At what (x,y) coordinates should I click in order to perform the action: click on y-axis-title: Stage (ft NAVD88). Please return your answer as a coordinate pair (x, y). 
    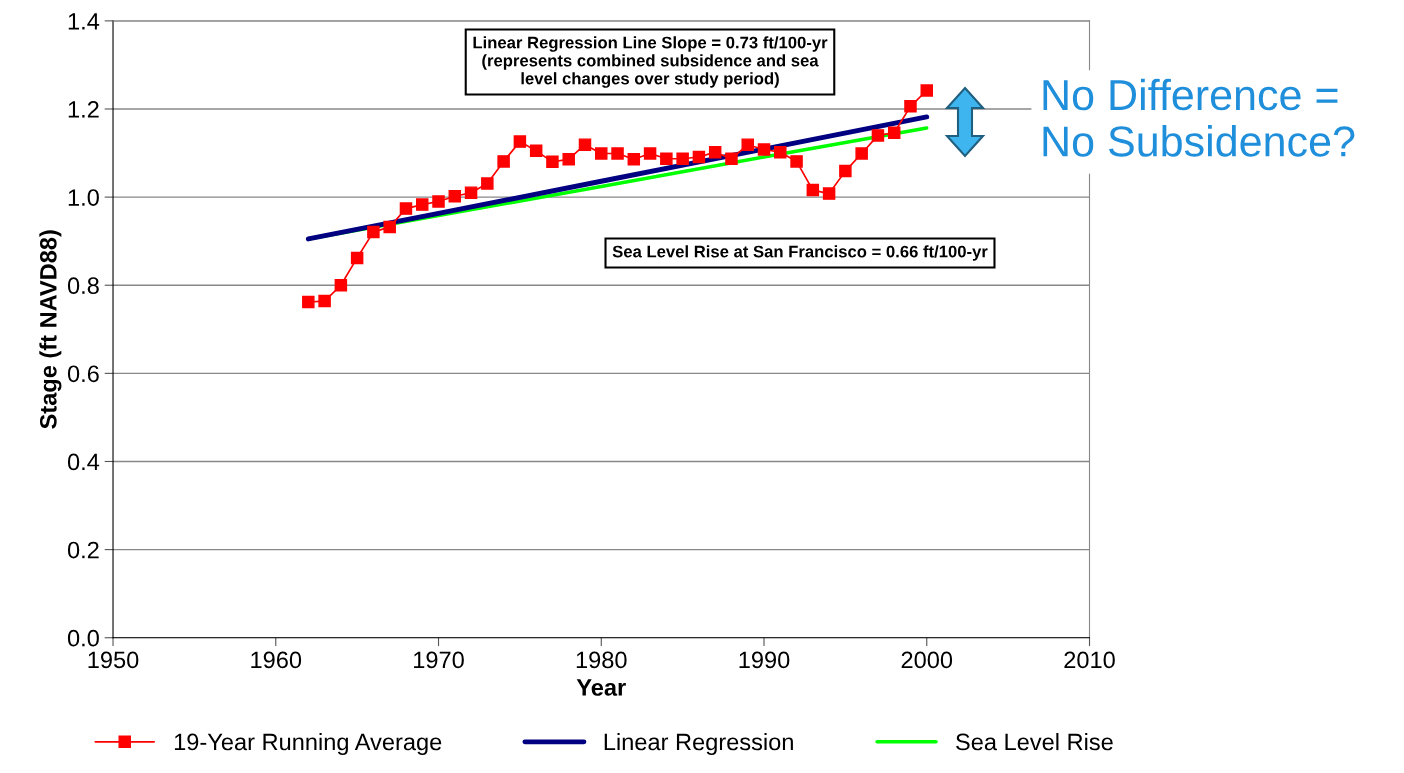
    Looking at the image, I should click on (50, 329).